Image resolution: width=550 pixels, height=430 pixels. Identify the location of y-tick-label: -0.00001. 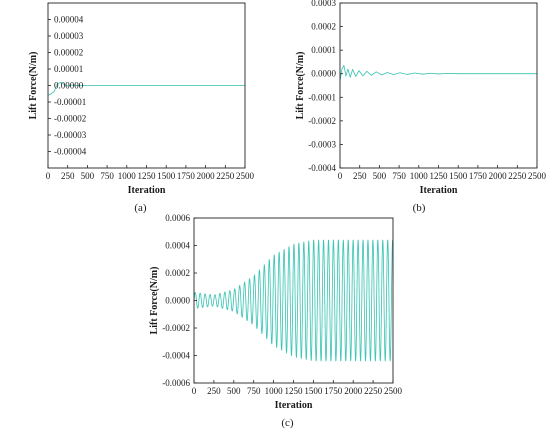
(70, 102).